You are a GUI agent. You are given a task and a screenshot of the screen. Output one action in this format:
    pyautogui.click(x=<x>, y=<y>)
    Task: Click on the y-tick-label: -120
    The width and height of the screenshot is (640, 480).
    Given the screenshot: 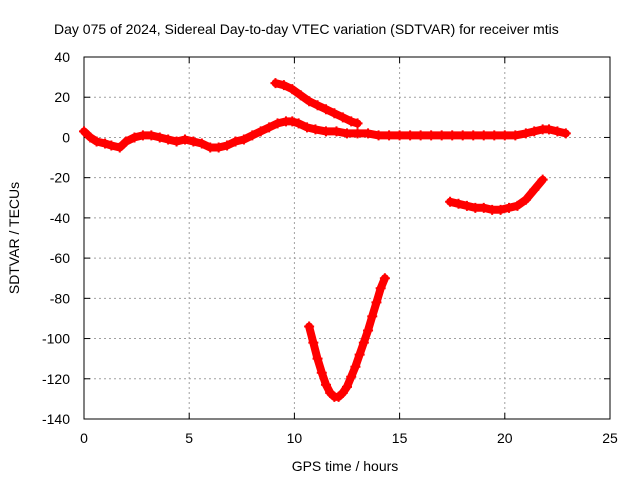 What is the action you would take?
    pyautogui.click(x=56, y=379)
    